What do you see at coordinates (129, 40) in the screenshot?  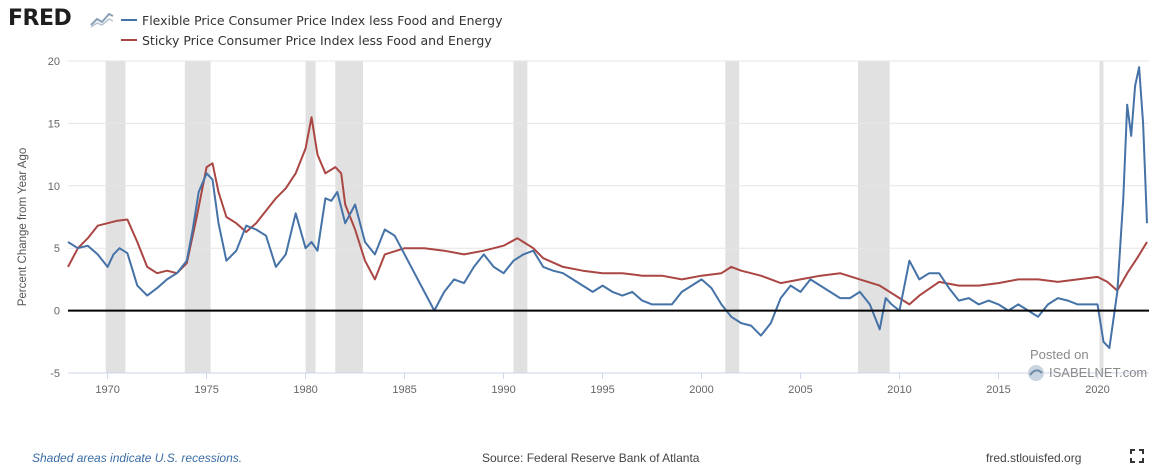 I see `legend-swatch-sticky` at bounding box center [129, 40].